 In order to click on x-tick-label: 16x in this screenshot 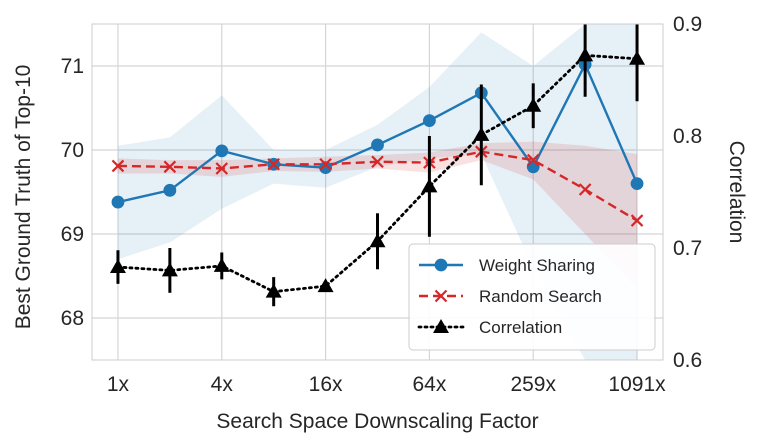, I will do `click(326, 384)`.